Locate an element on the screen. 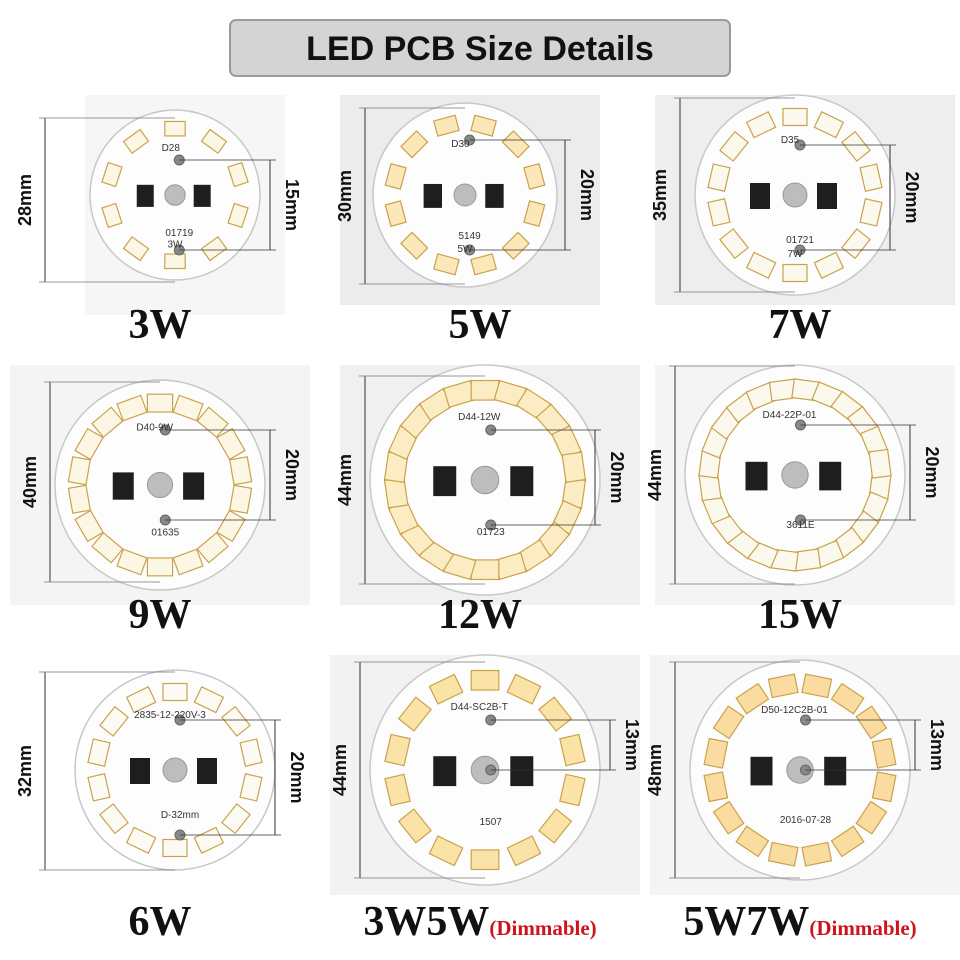  silkscreen-label: 5W is located at coordinates (466, 249).